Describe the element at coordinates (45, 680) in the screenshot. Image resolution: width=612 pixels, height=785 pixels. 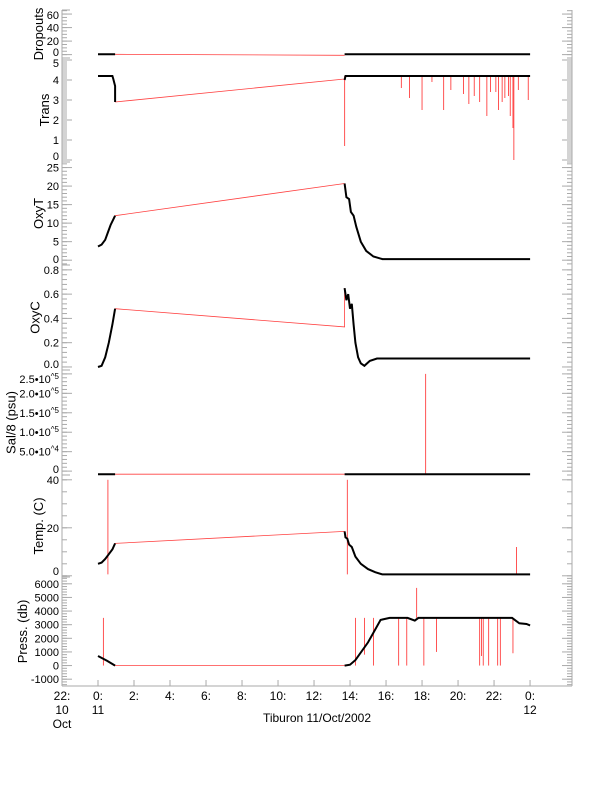
I see `y-tick-label: -1000` at that location.